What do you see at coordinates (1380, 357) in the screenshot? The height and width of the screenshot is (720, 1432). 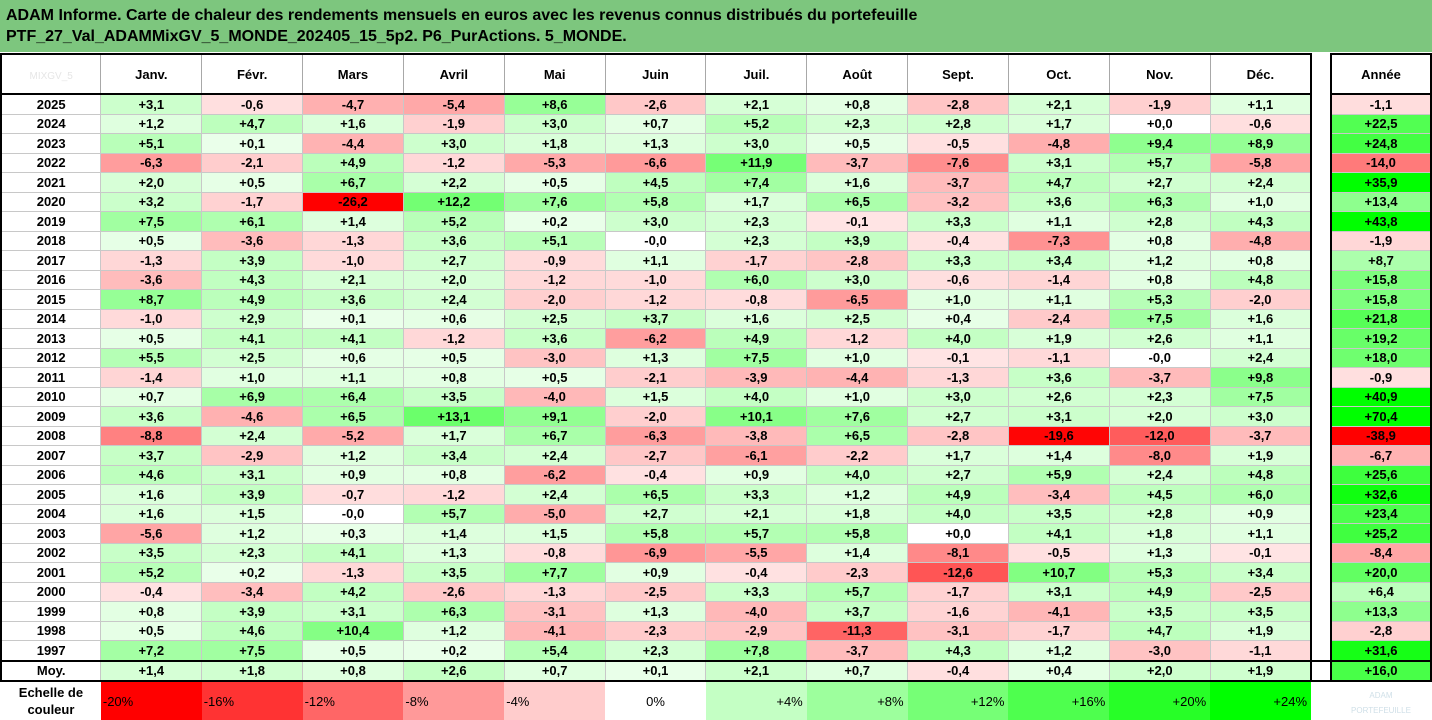 I see `annual-cell: +18,0` at bounding box center [1380, 357].